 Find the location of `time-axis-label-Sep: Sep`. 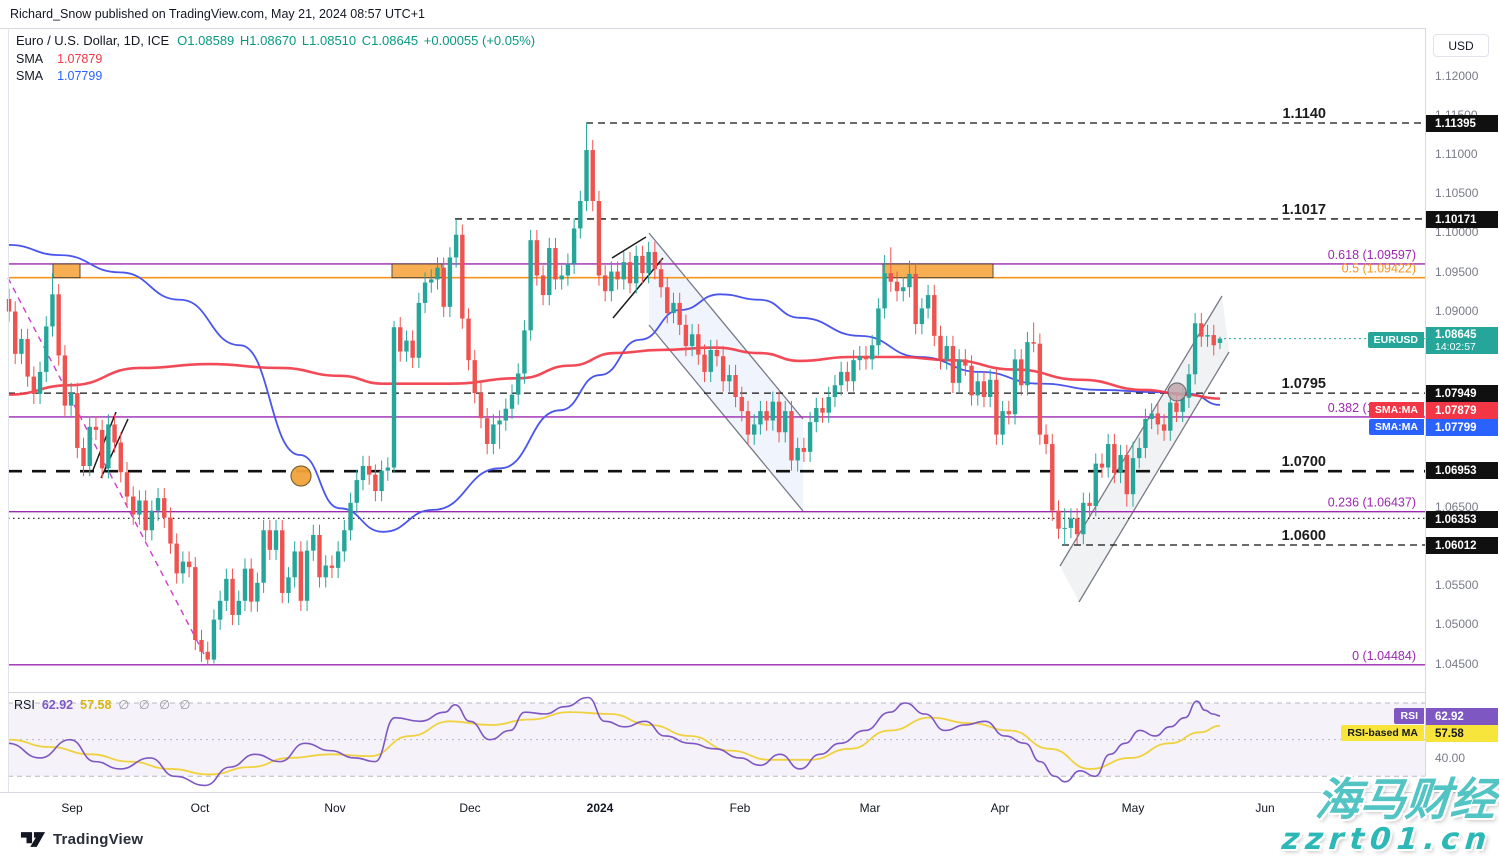

time-axis-label-Sep: Sep is located at coordinates (72, 808).